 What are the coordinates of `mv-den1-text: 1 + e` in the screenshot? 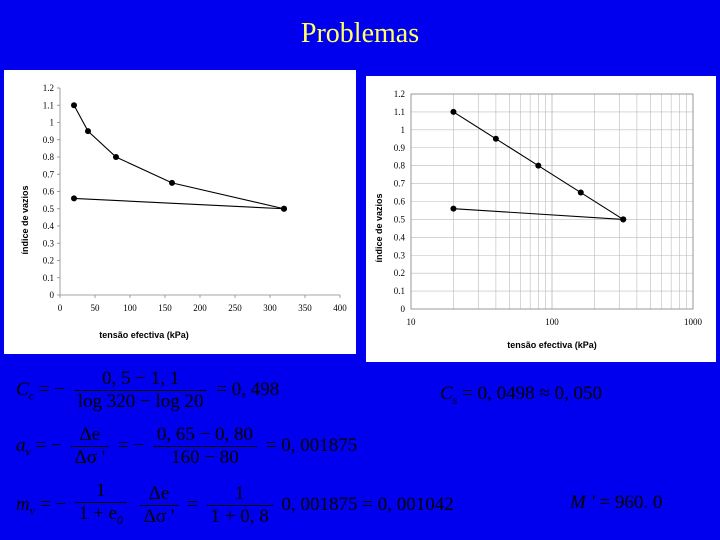 It's located at (97, 513).